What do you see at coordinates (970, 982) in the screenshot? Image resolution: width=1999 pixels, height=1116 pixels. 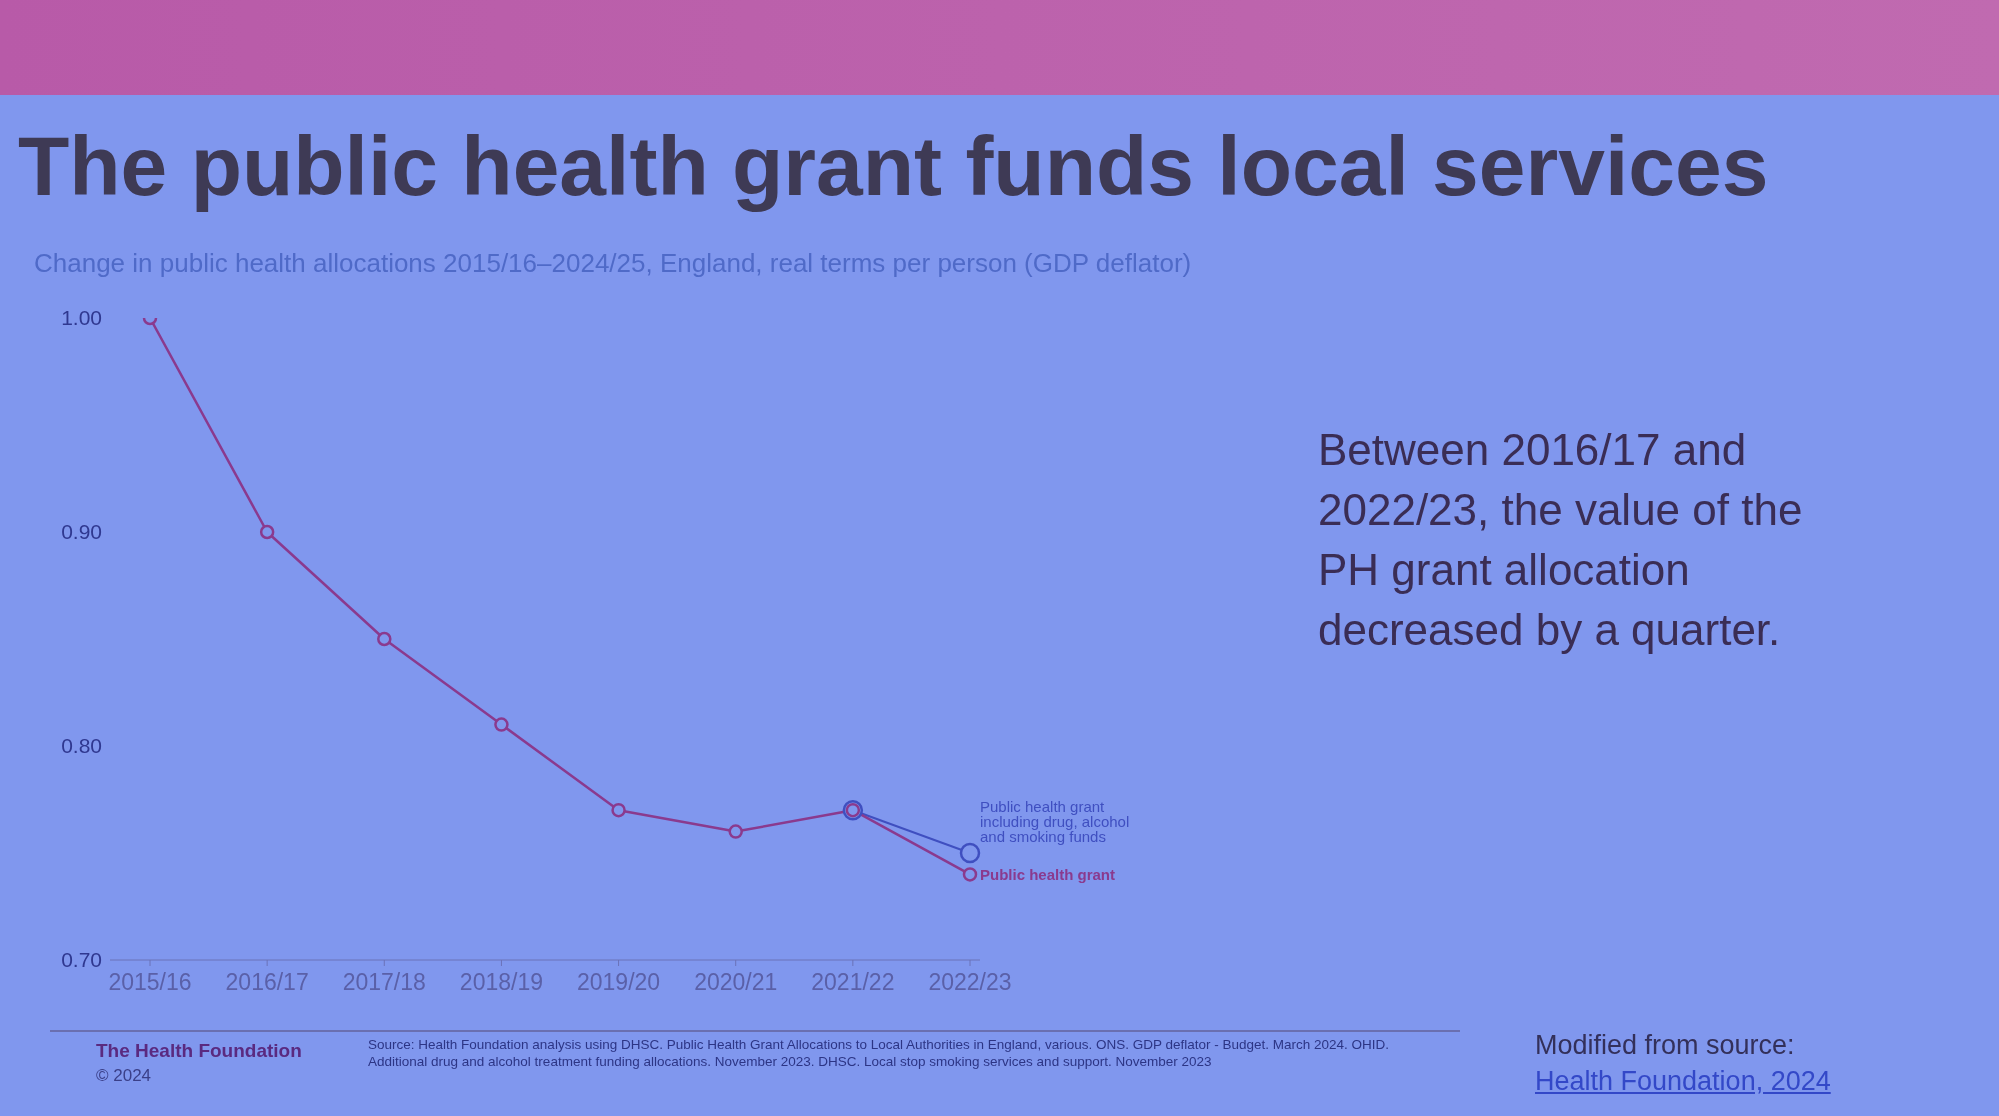 I see `x-tick-label: 2022/23` at bounding box center [970, 982].